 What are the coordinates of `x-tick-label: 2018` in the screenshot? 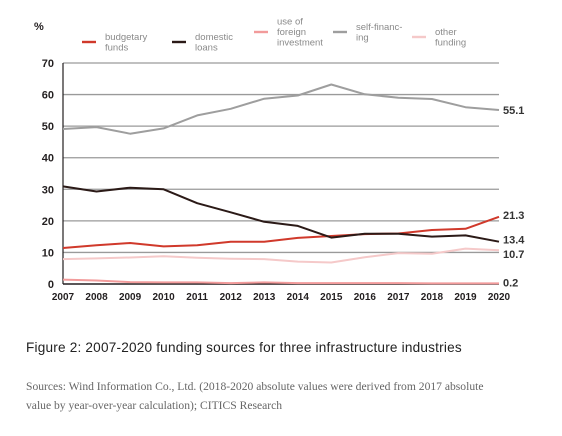 It's located at (432, 297).